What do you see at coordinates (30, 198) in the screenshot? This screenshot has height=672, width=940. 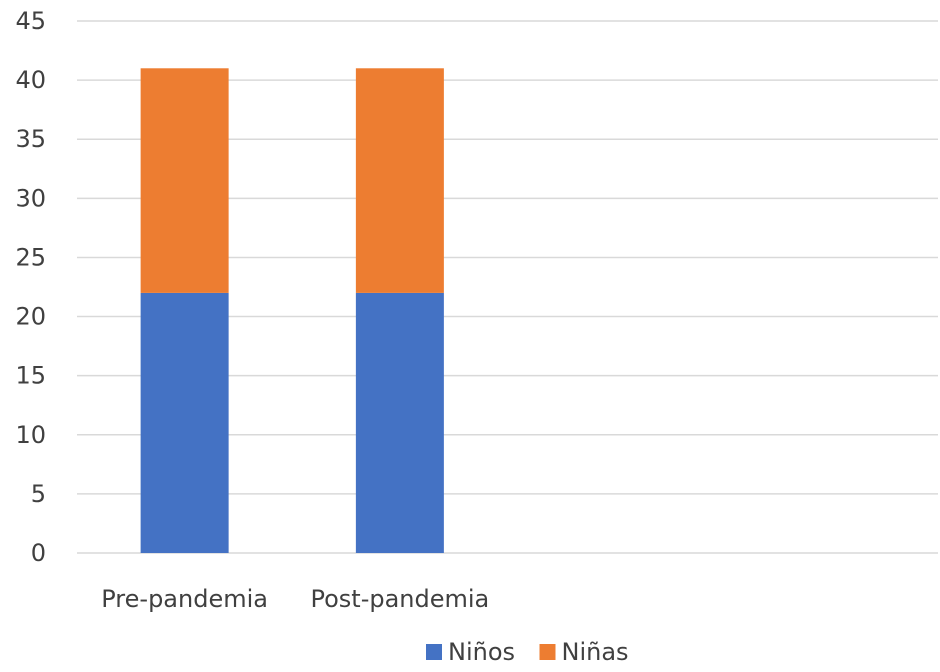 I see `y-tick-label: 30` at bounding box center [30, 198].